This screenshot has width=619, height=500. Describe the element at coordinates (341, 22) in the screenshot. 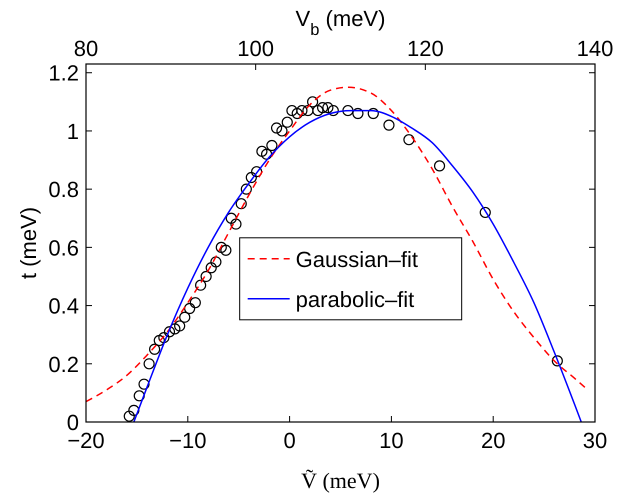

I see `x2-axis-title: V$_{b}$ (meV)` at that location.